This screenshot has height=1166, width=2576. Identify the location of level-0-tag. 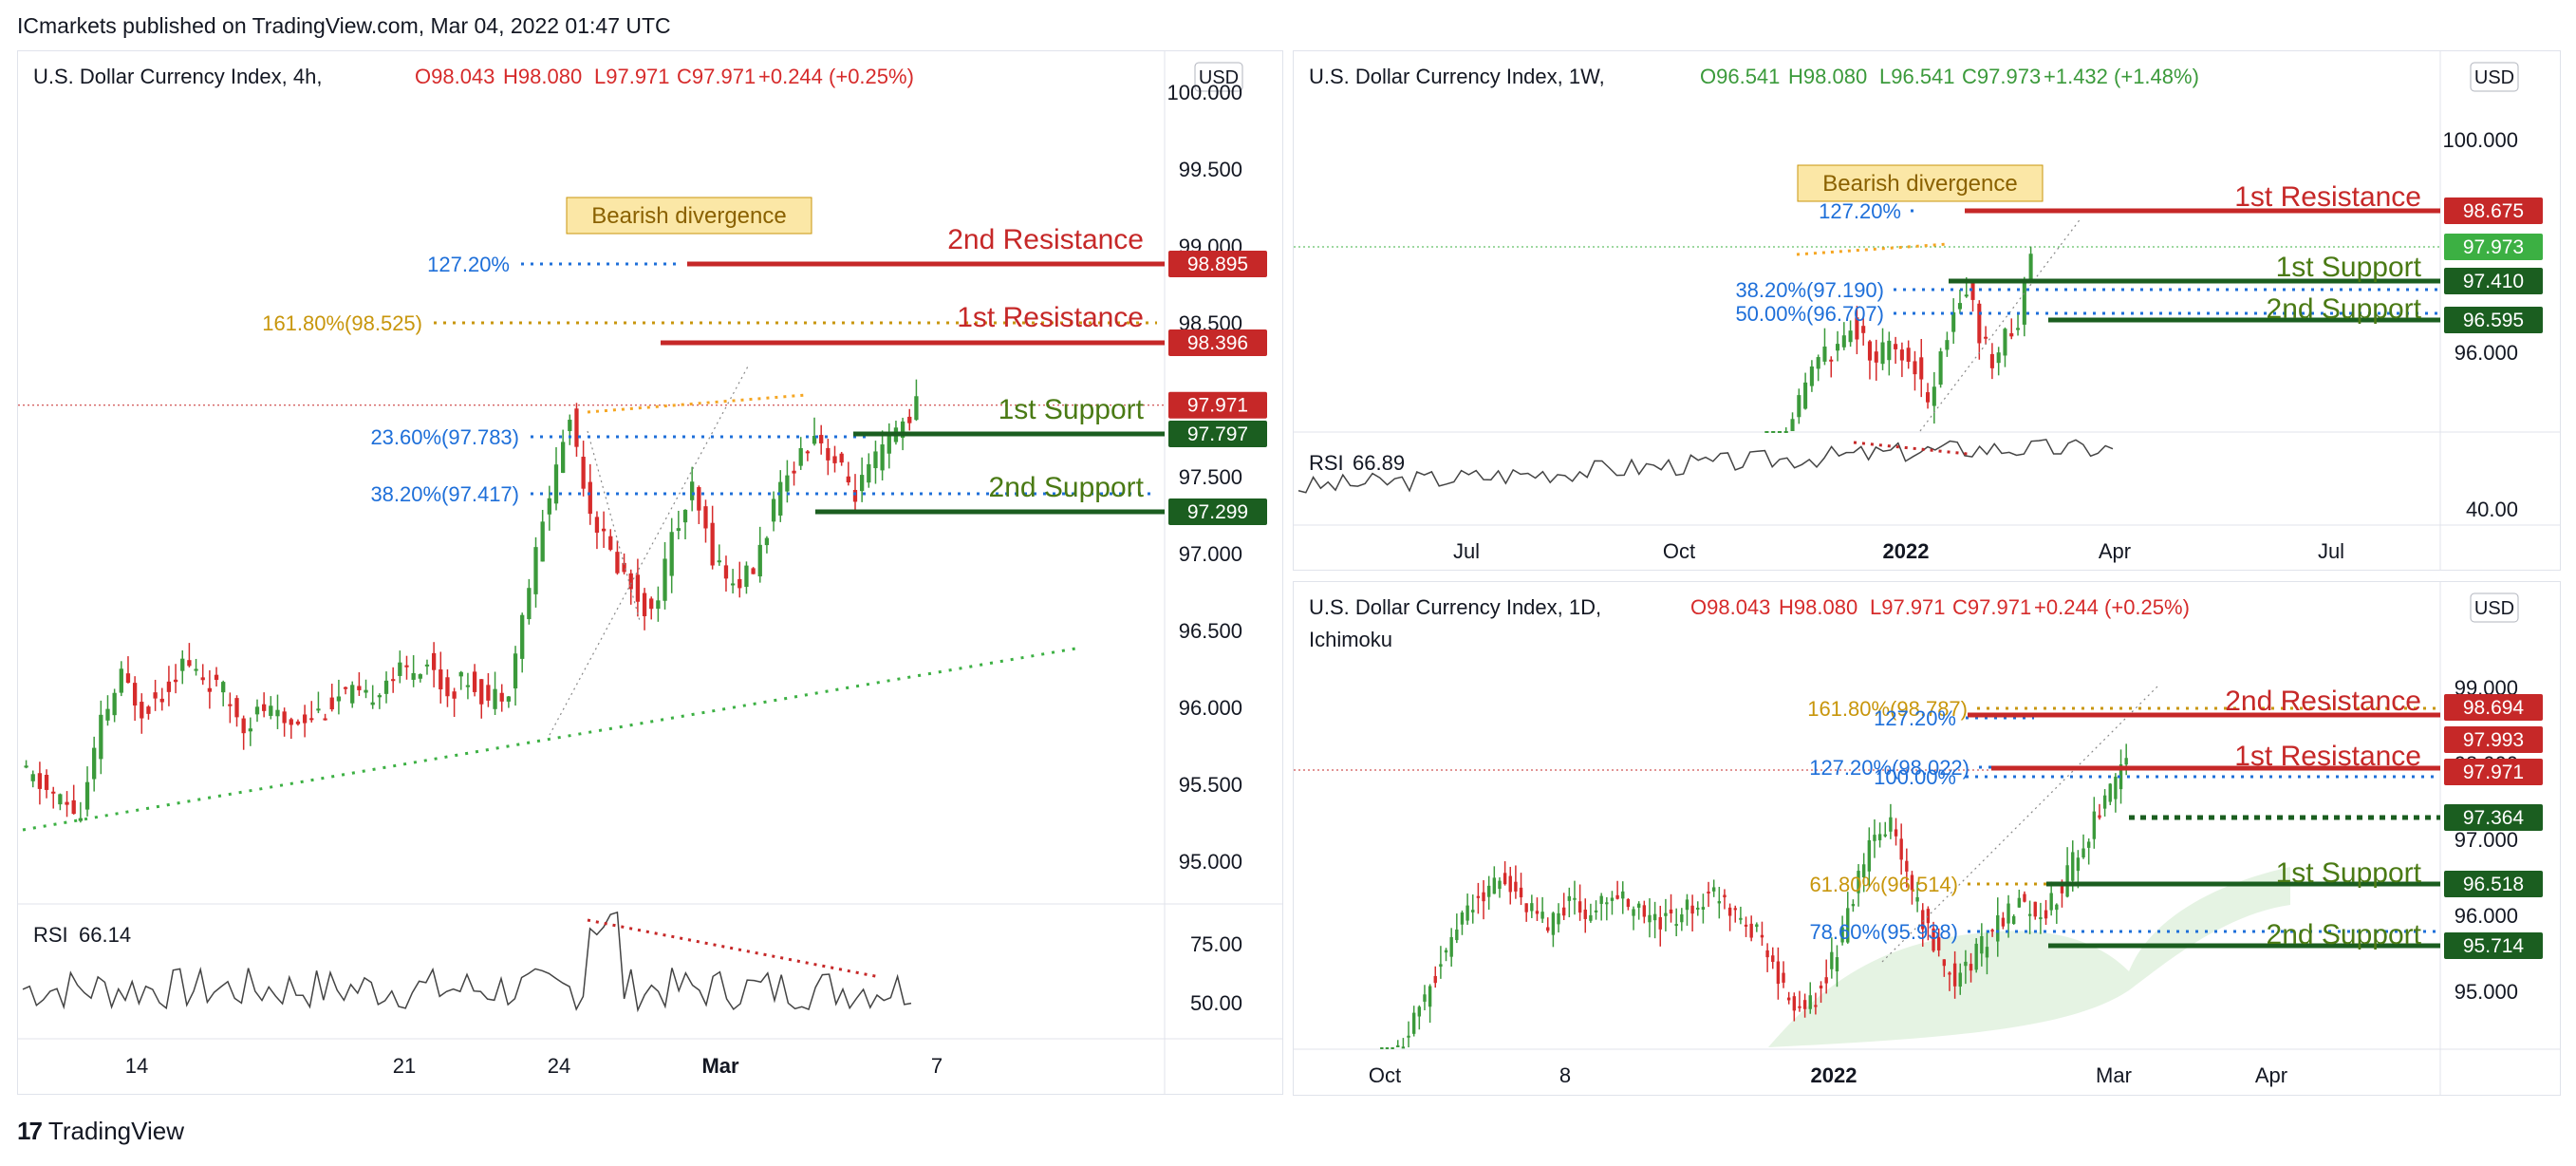
(2494, 707).